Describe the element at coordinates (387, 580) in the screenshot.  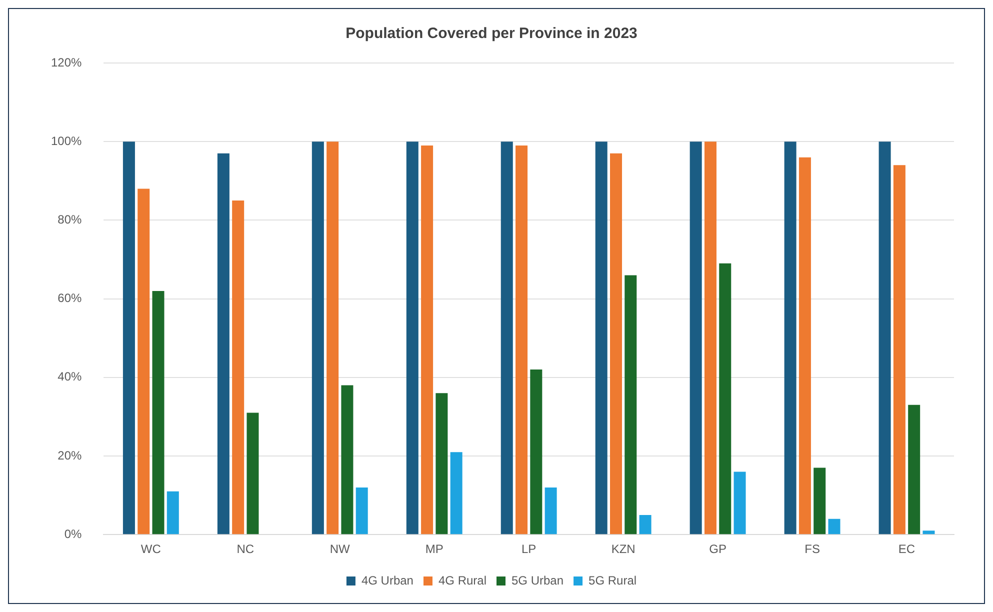
I see `legend-label: 4G Urban` at that location.